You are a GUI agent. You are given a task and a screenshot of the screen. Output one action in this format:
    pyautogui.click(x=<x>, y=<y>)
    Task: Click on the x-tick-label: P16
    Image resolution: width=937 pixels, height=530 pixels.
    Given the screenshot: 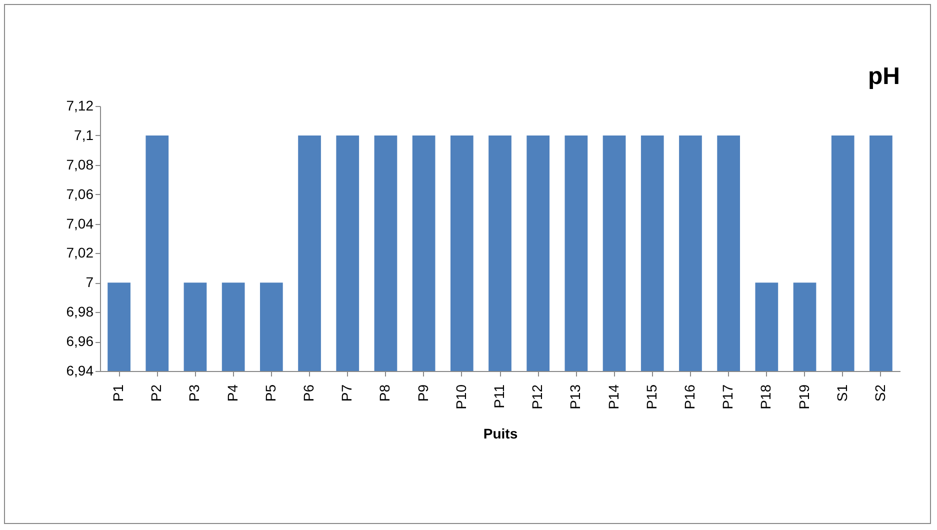 What is the action you would take?
    pyautogui.click(x=689, y=397)
    